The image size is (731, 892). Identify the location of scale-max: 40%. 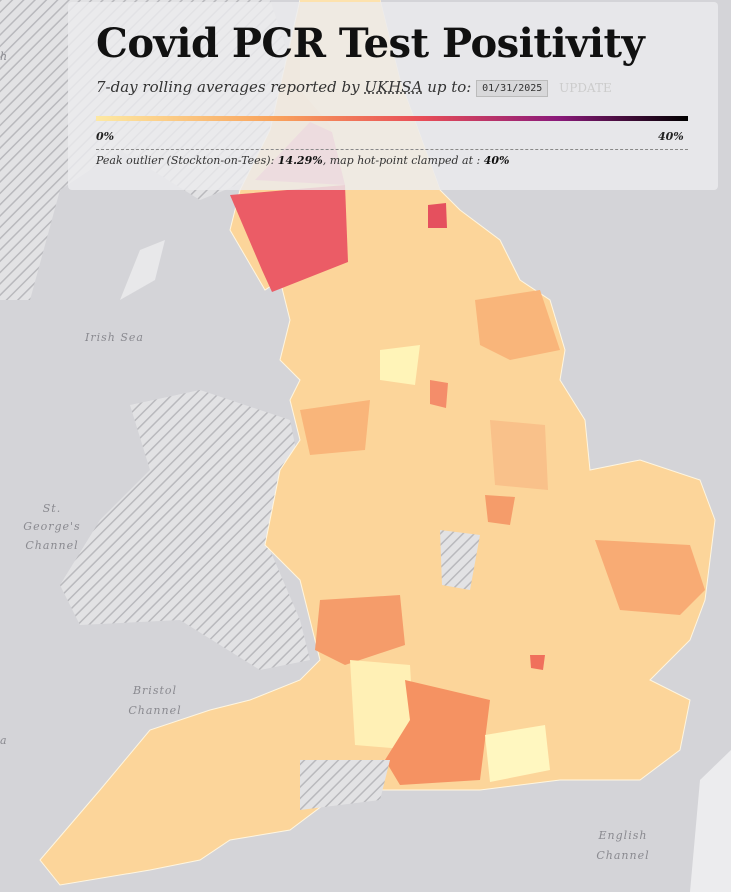
(671, 136).